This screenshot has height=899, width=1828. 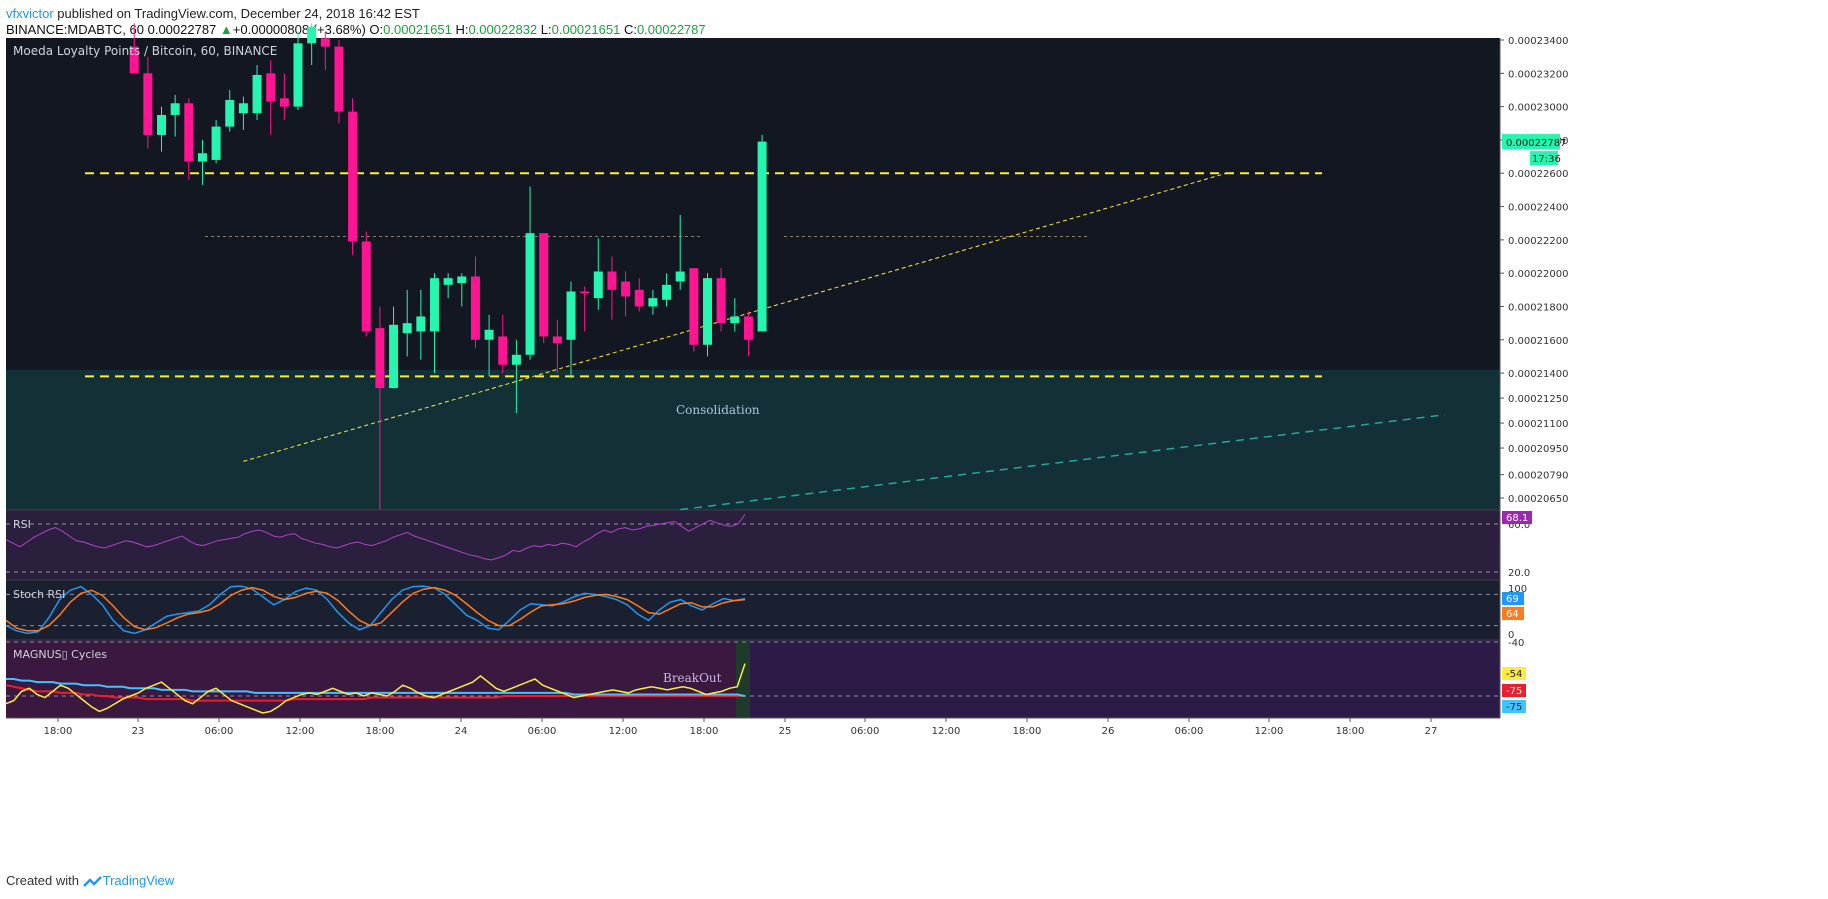 I want to click on price-tick-label: 0.00021800, so click(x=1538, y=307).